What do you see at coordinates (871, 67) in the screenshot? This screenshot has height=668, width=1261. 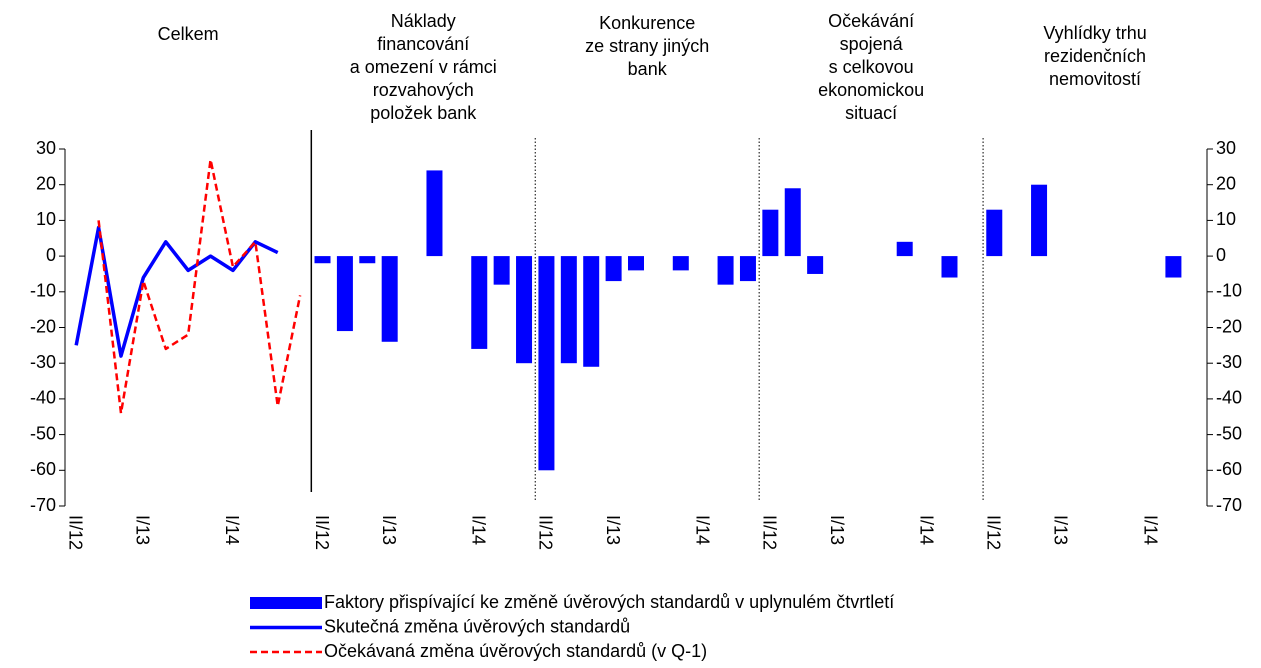 I see `panel-title: s celkovou` at bounding box center [871, 67].